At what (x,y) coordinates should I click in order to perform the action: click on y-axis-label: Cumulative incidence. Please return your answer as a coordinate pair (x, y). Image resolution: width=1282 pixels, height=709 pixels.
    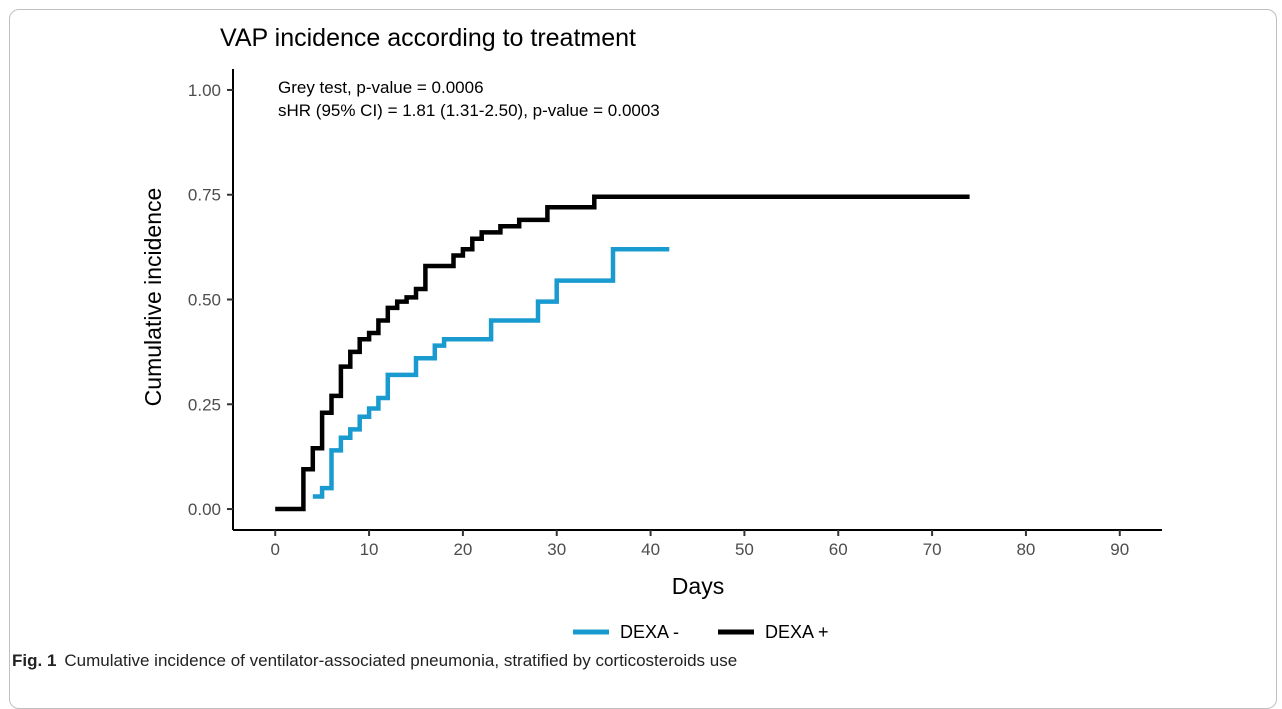
    Looking at the image, I should click on (153, 297).